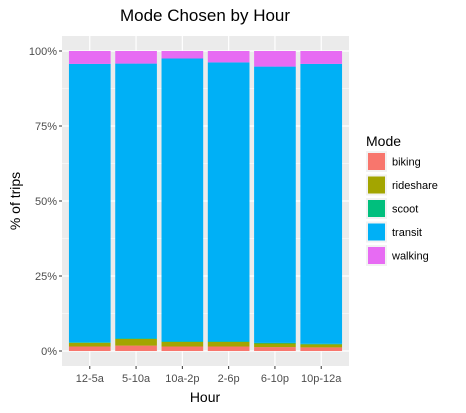  Describe the element at coordinates (383, 141) in the screenshot. I see `legend-title: Mode` at that location.